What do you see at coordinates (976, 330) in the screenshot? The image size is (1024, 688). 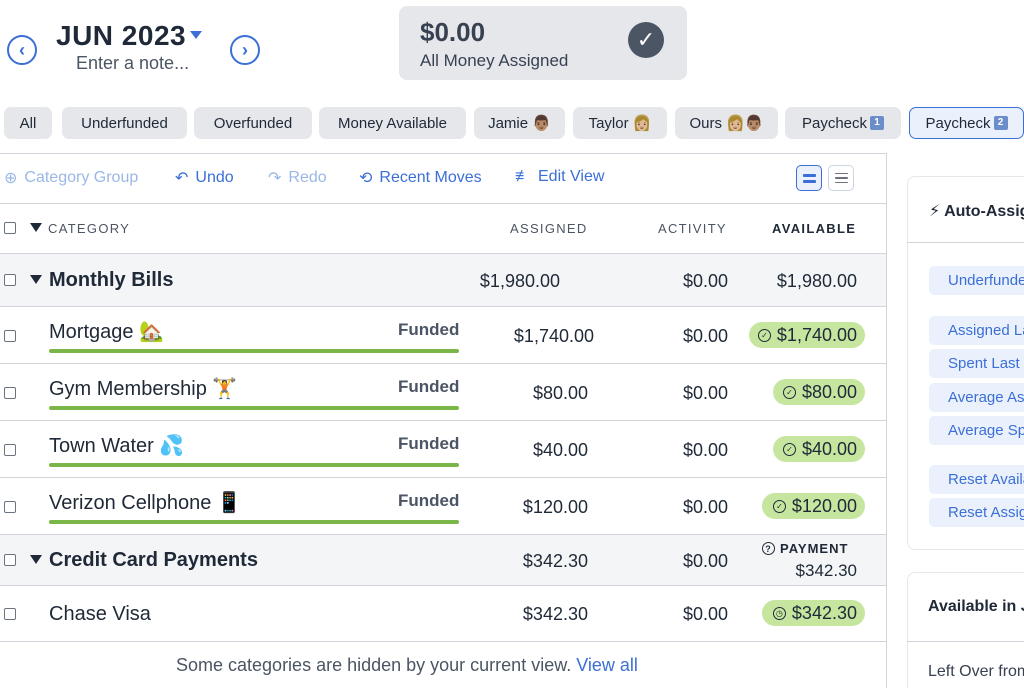 I see `auto-assign-assigned-last-month: Assigned Last Month` at bounding box center [976, 330].